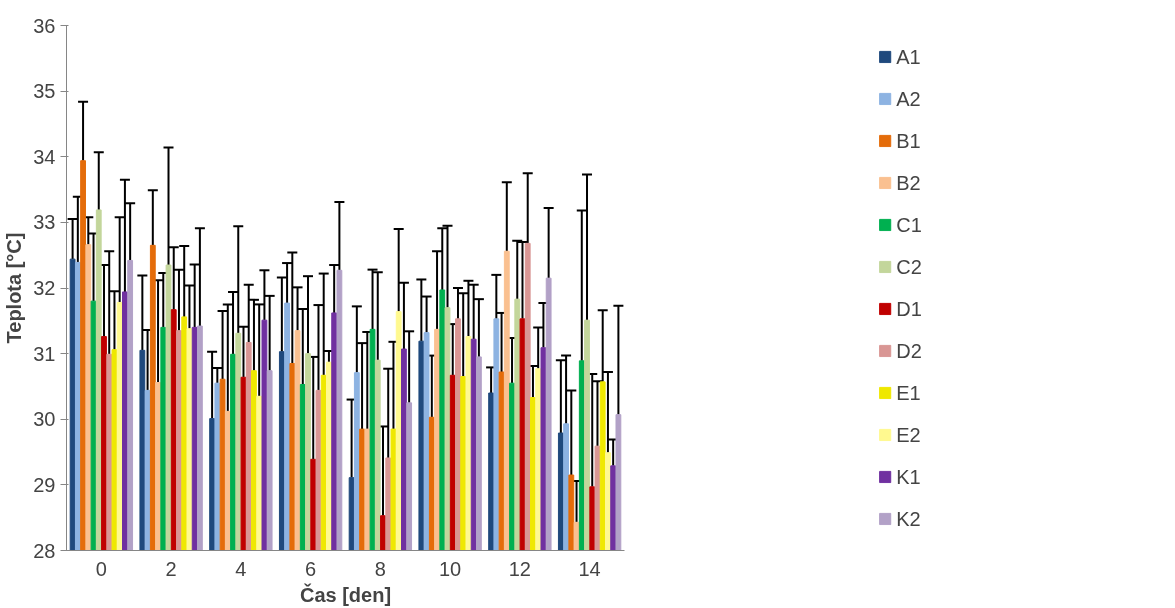 This screenshot has height=608, width=1175. What do you see at coordinates (908, 56) in the screenshot?
I see `legend-label: A1` at bounding box center [908, 56].